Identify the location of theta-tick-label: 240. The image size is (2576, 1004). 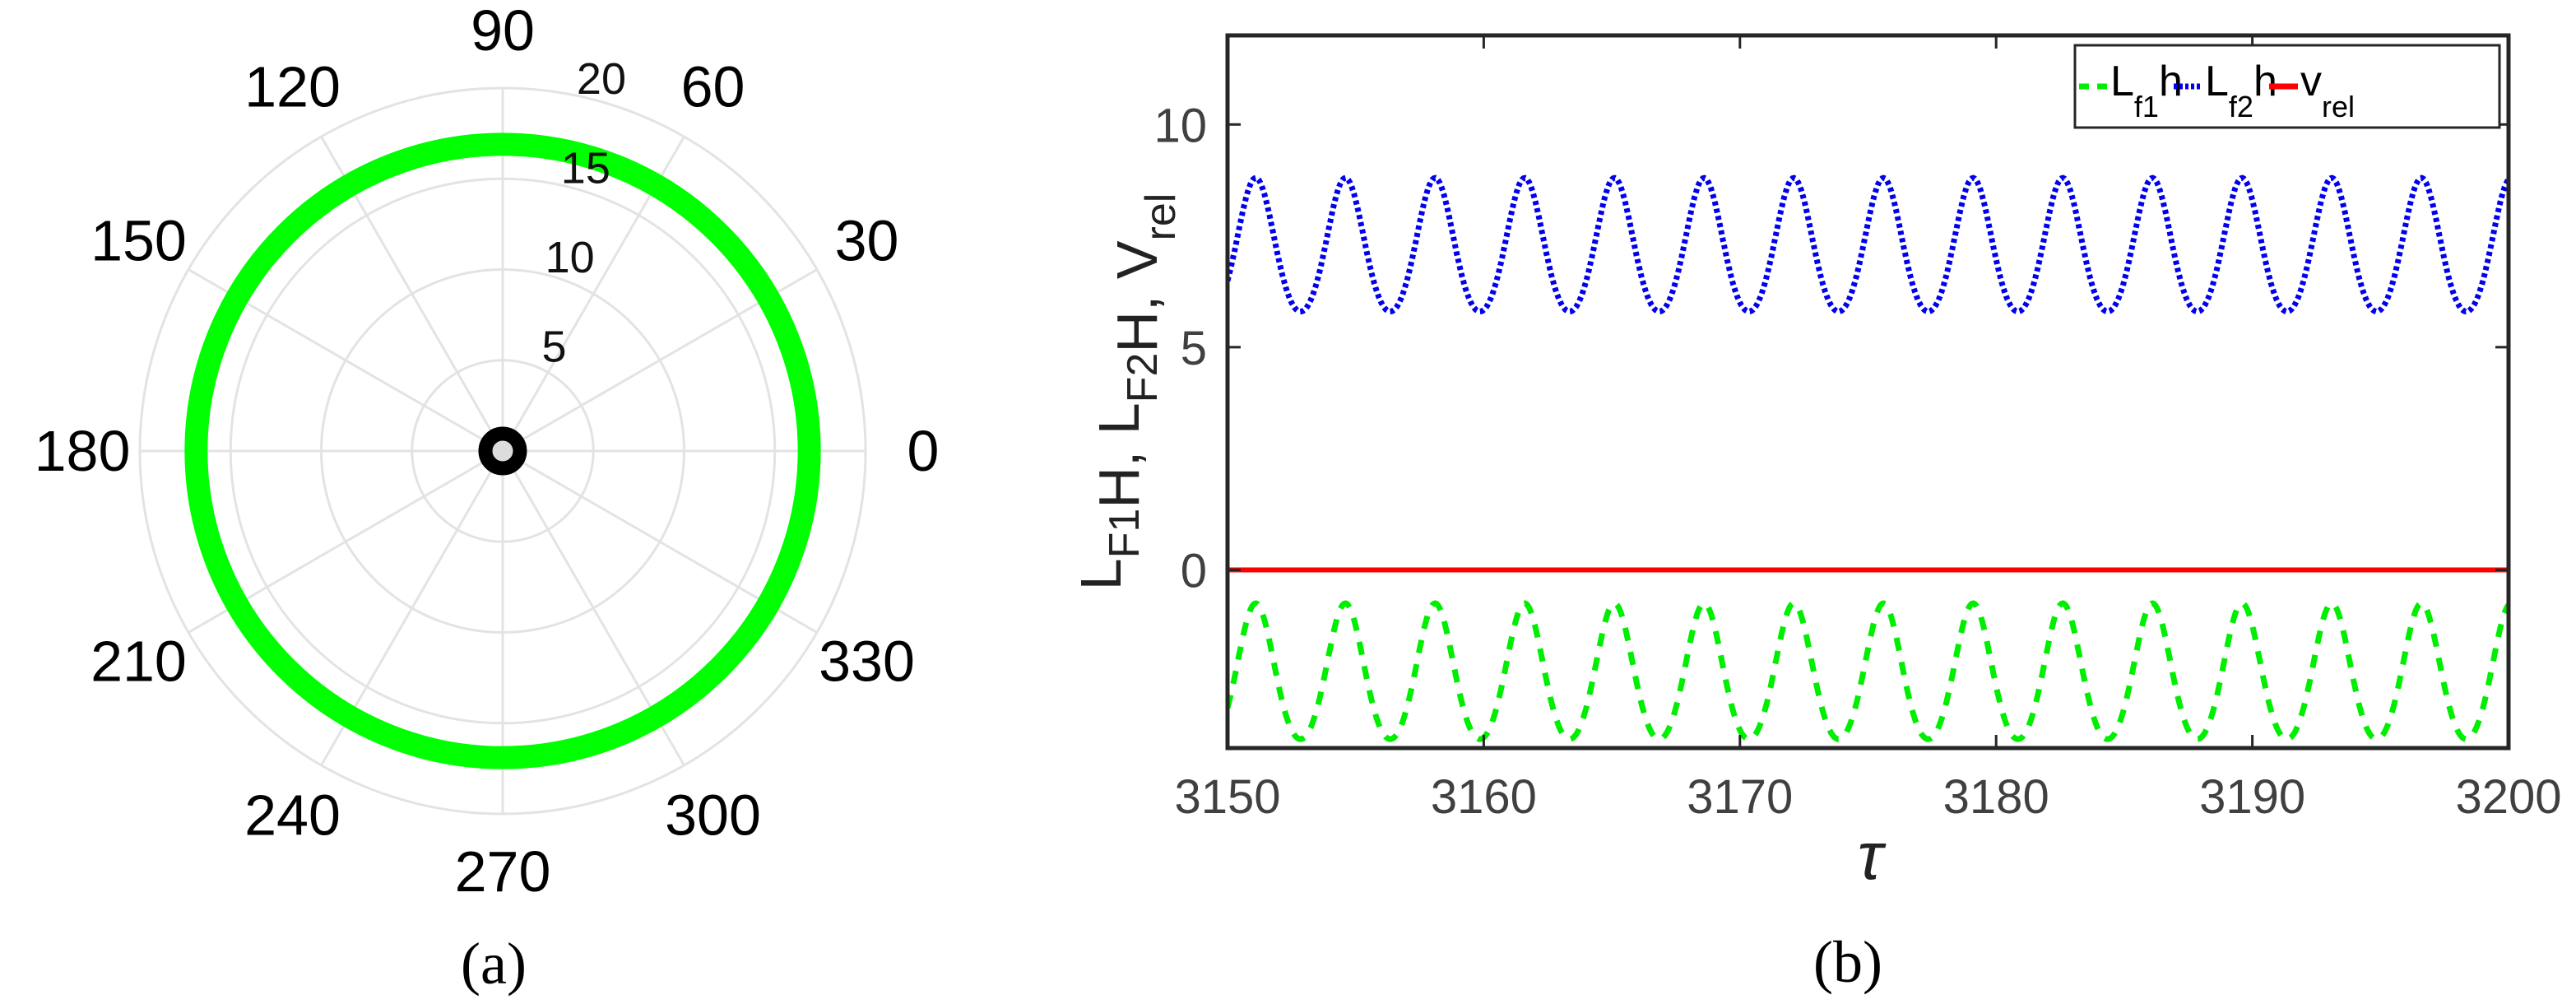
(292, 815).